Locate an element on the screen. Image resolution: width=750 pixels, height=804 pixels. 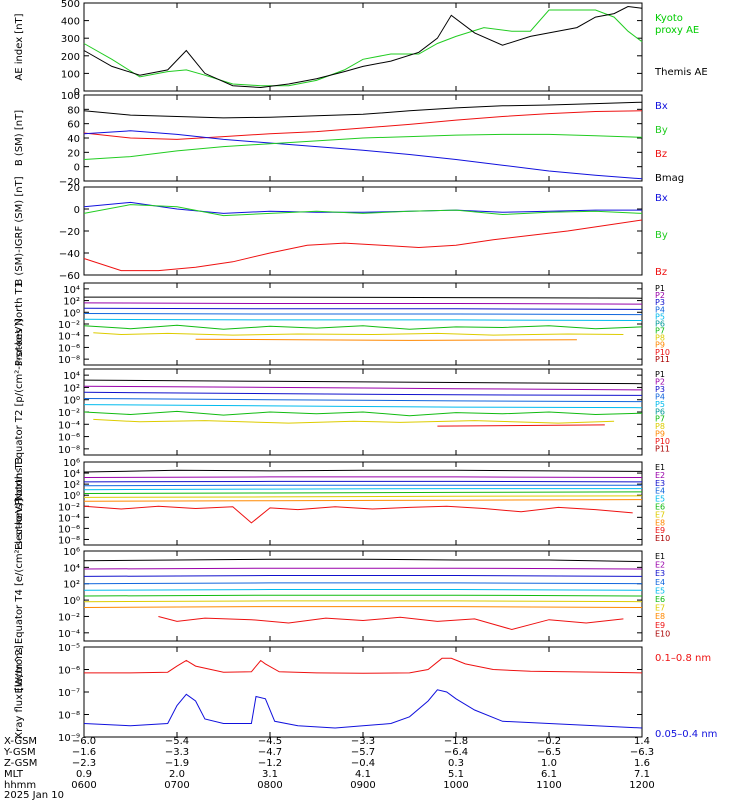
x-tick-label: 7.1 is located at coordinates (642, 774).